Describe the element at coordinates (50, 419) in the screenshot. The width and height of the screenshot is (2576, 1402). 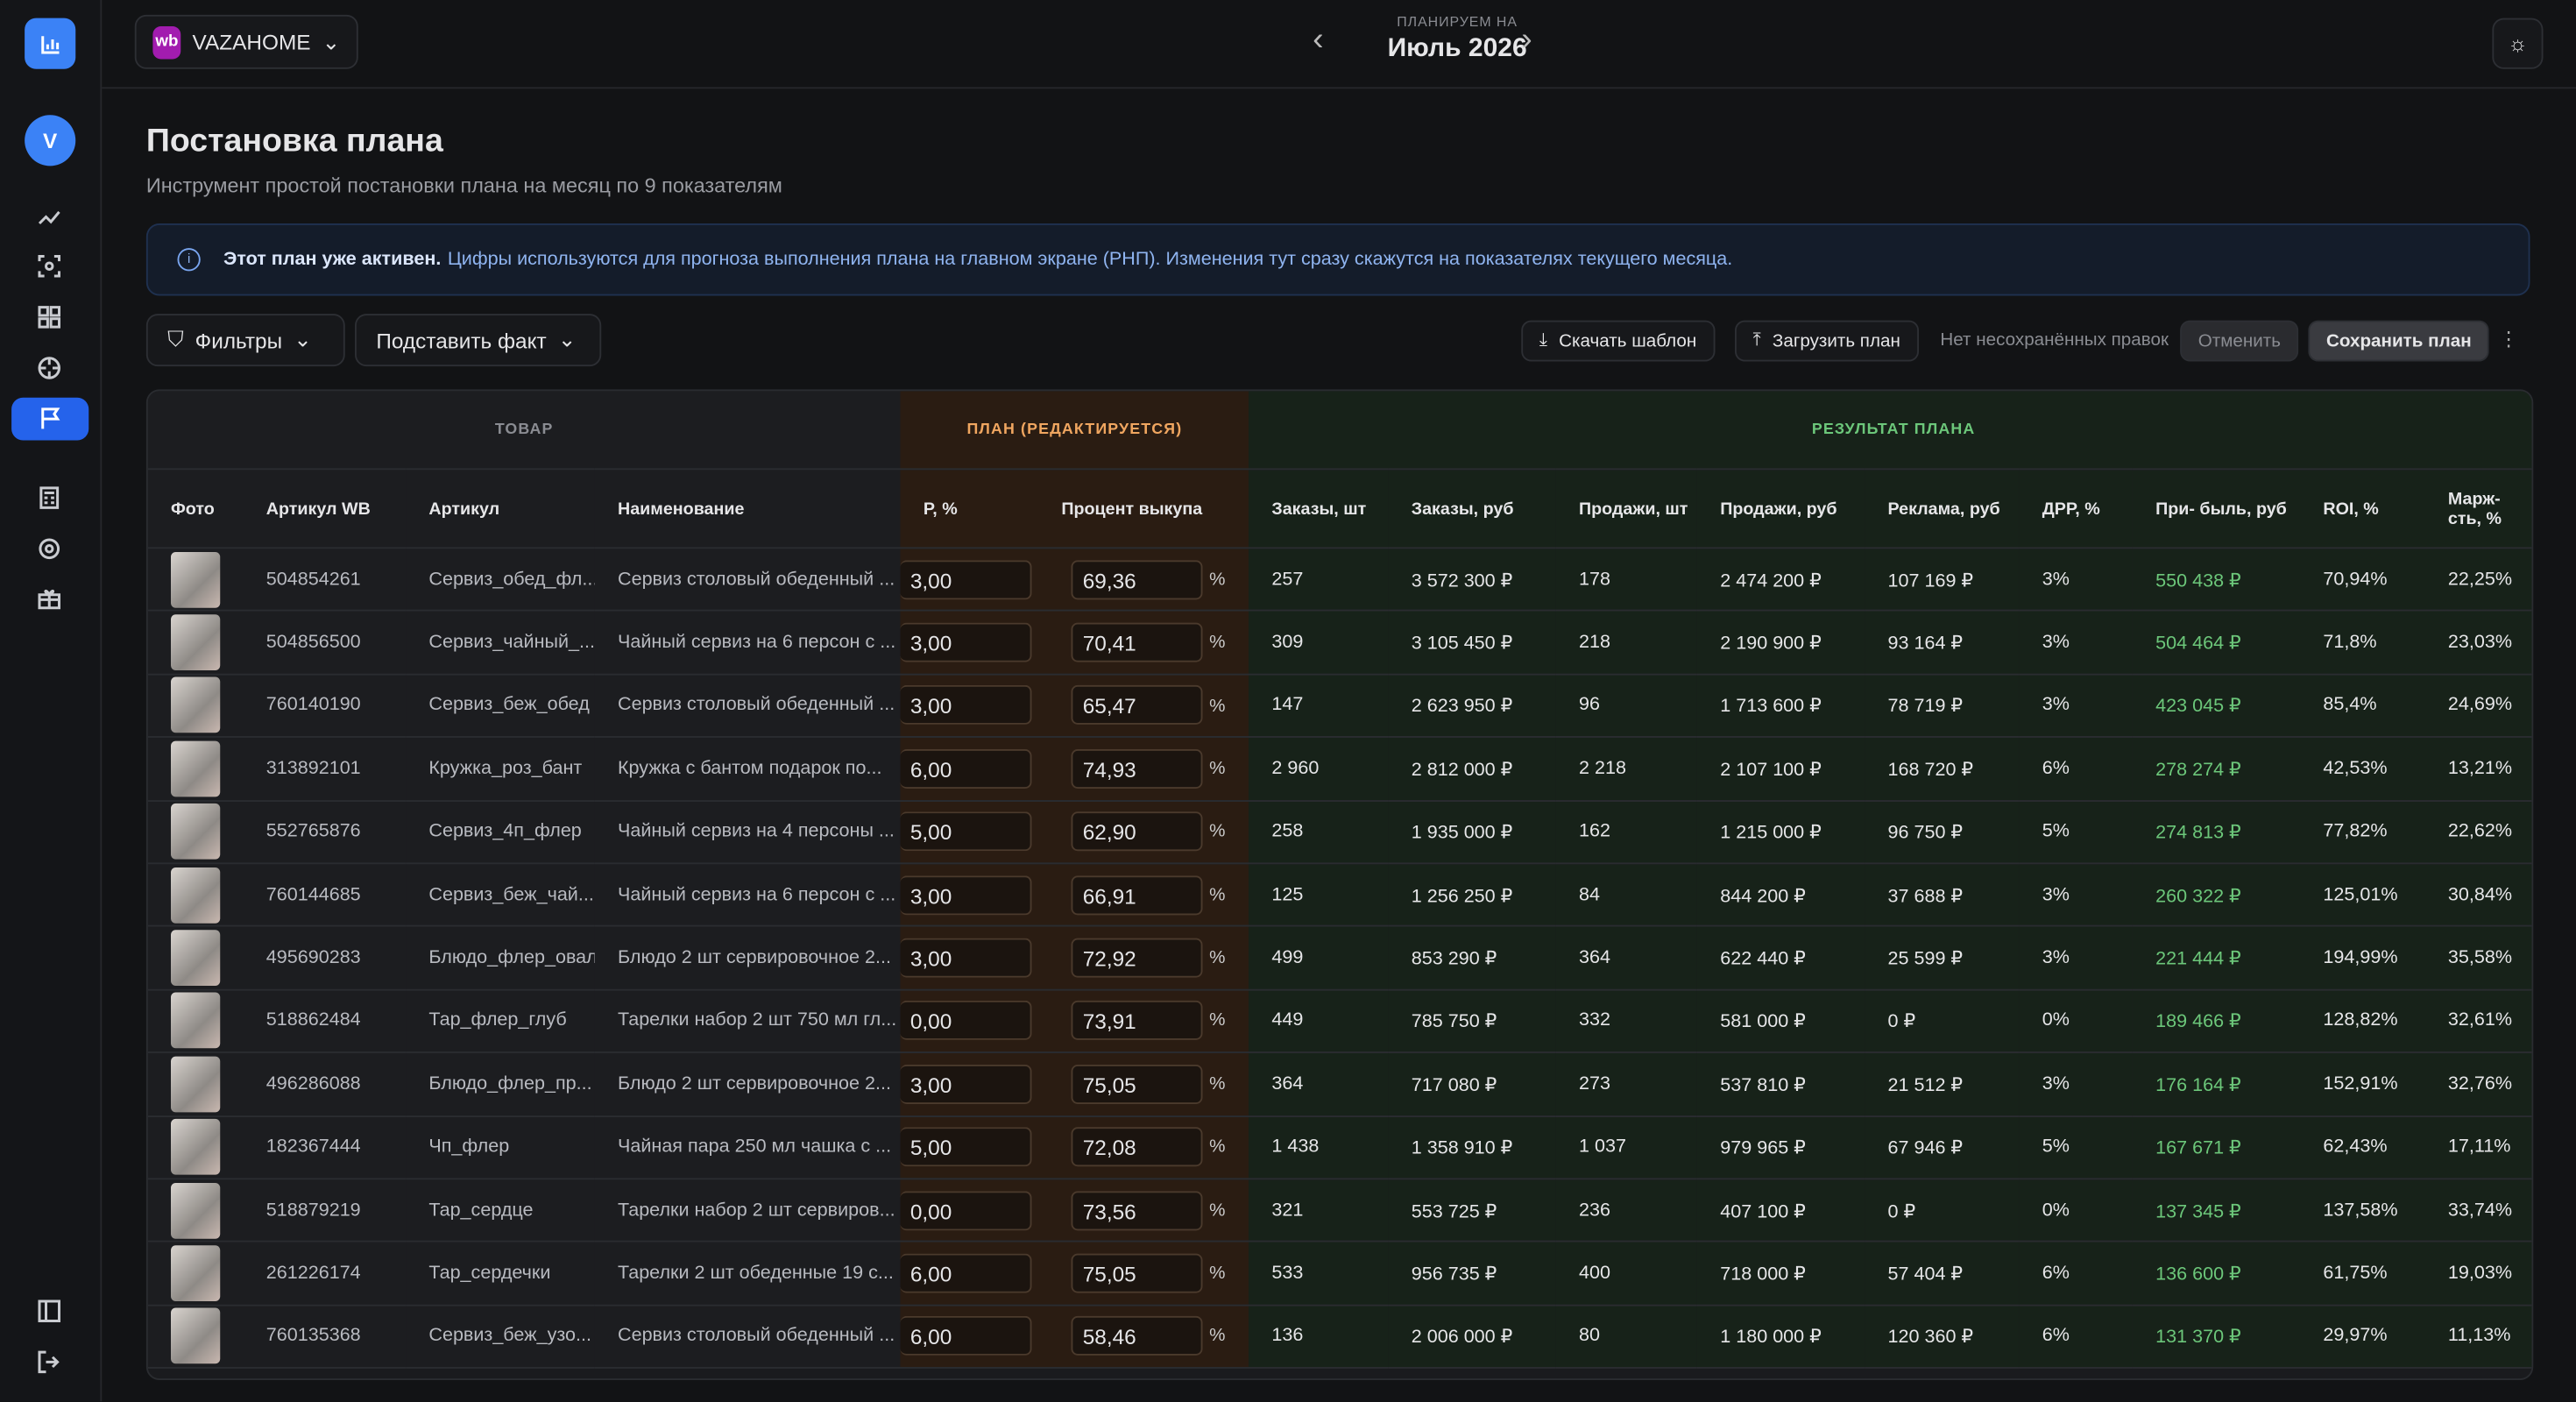
I see `nav-flag` at that location.